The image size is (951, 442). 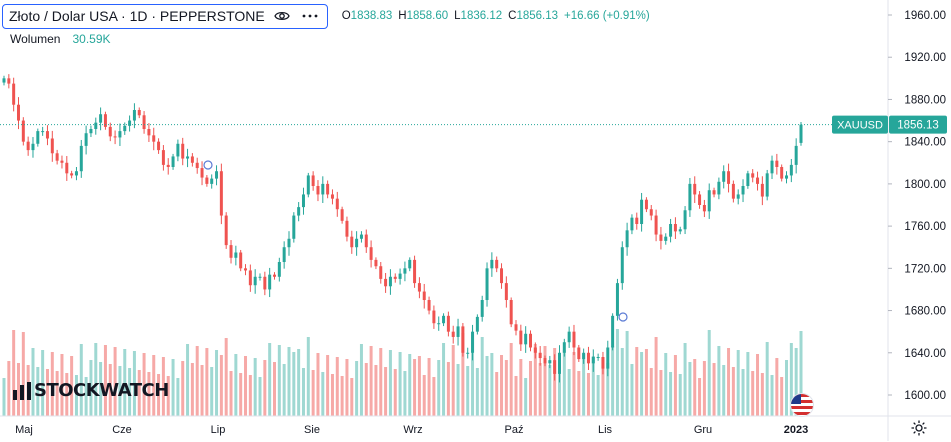 What do you see at coordinates (919, 428) in the screenshot?
I see `gear-icon` at bounding box center [919, 428].